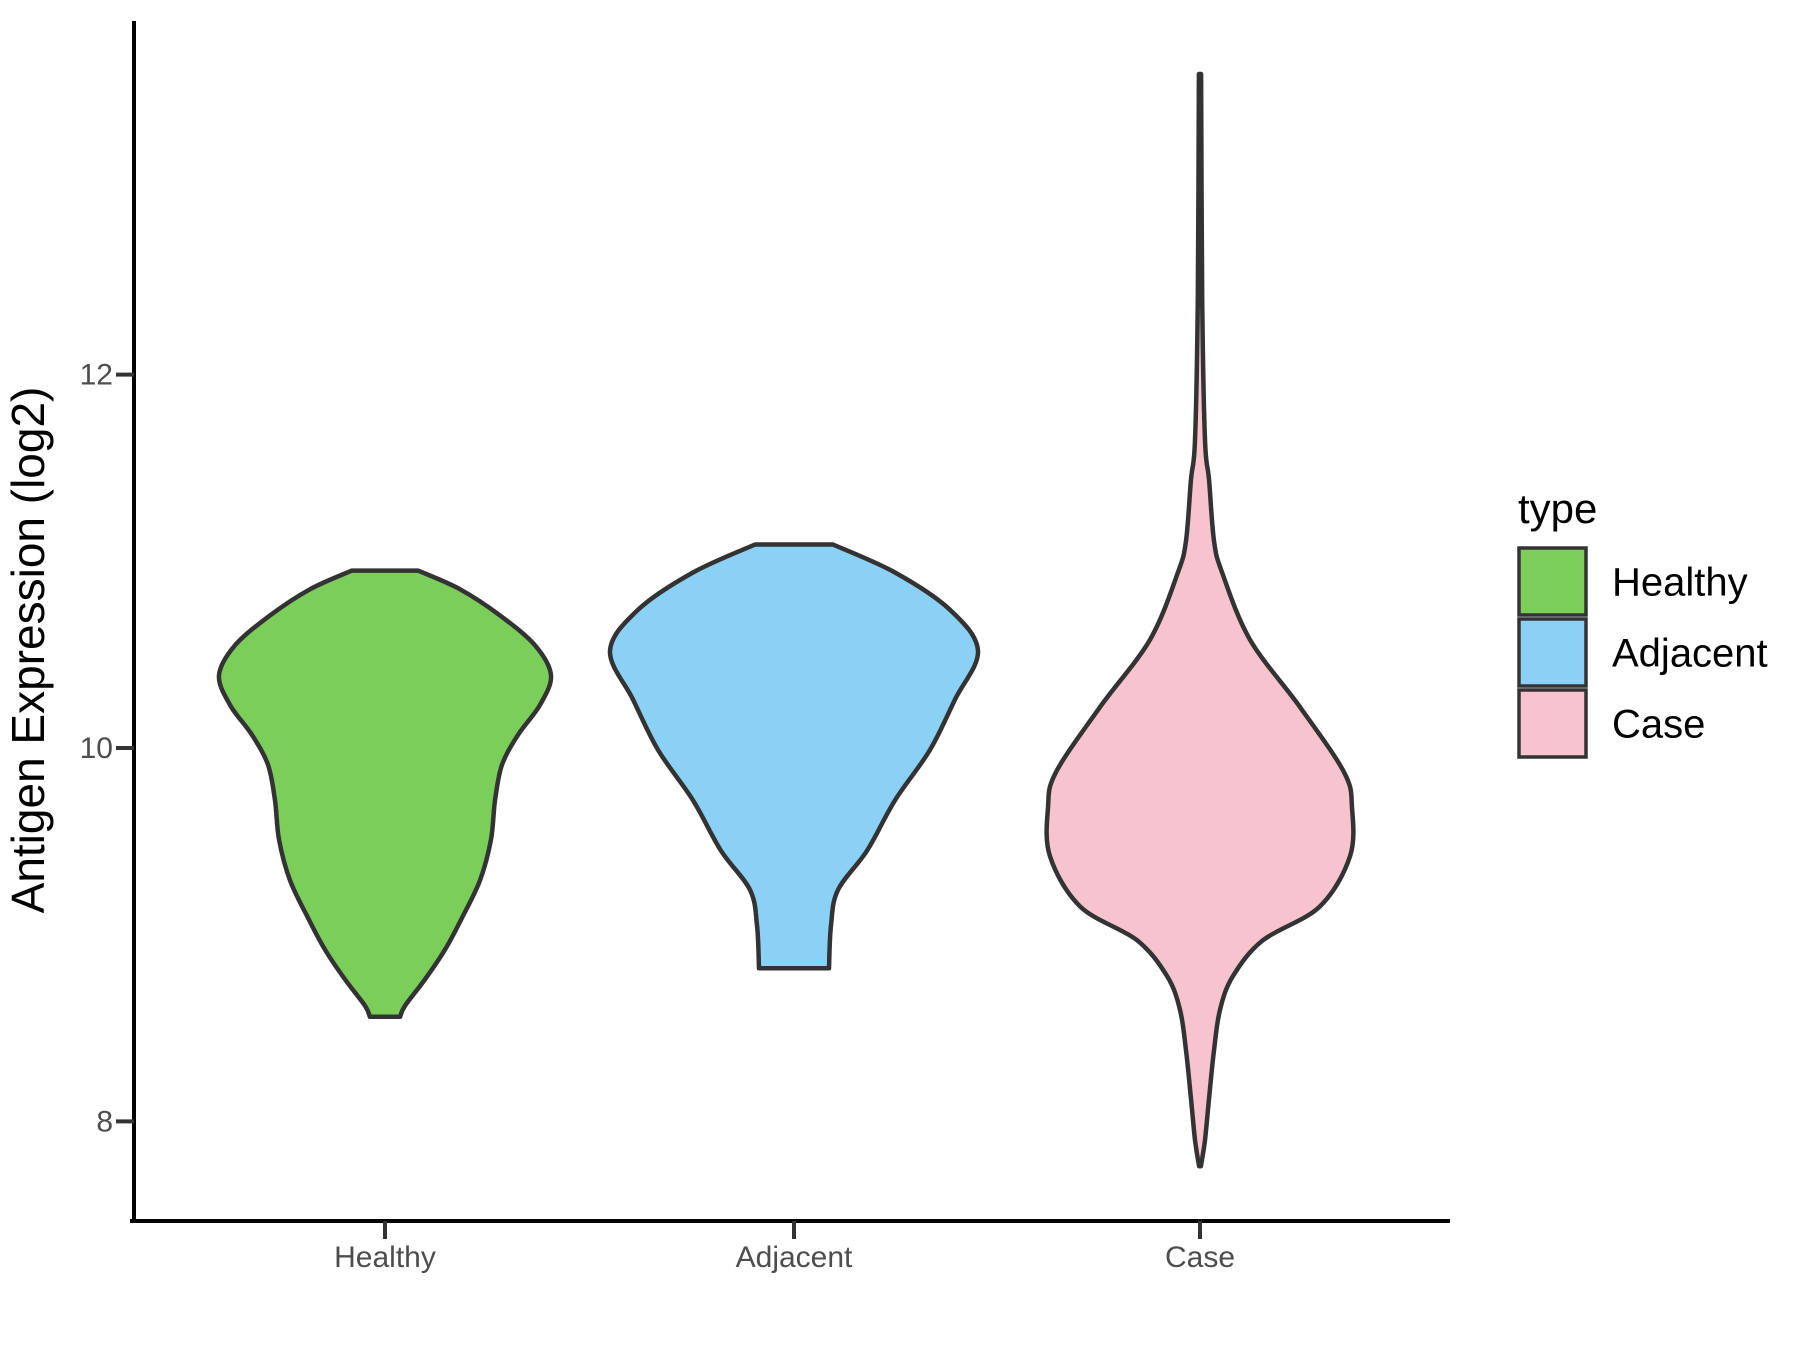 The height and width of the screenshot is (1350, 1800). What do you see at coordinates (104, 1121) in the screenshot?
I see `y-tick-label: 8` at bounding box center [104, 1121].